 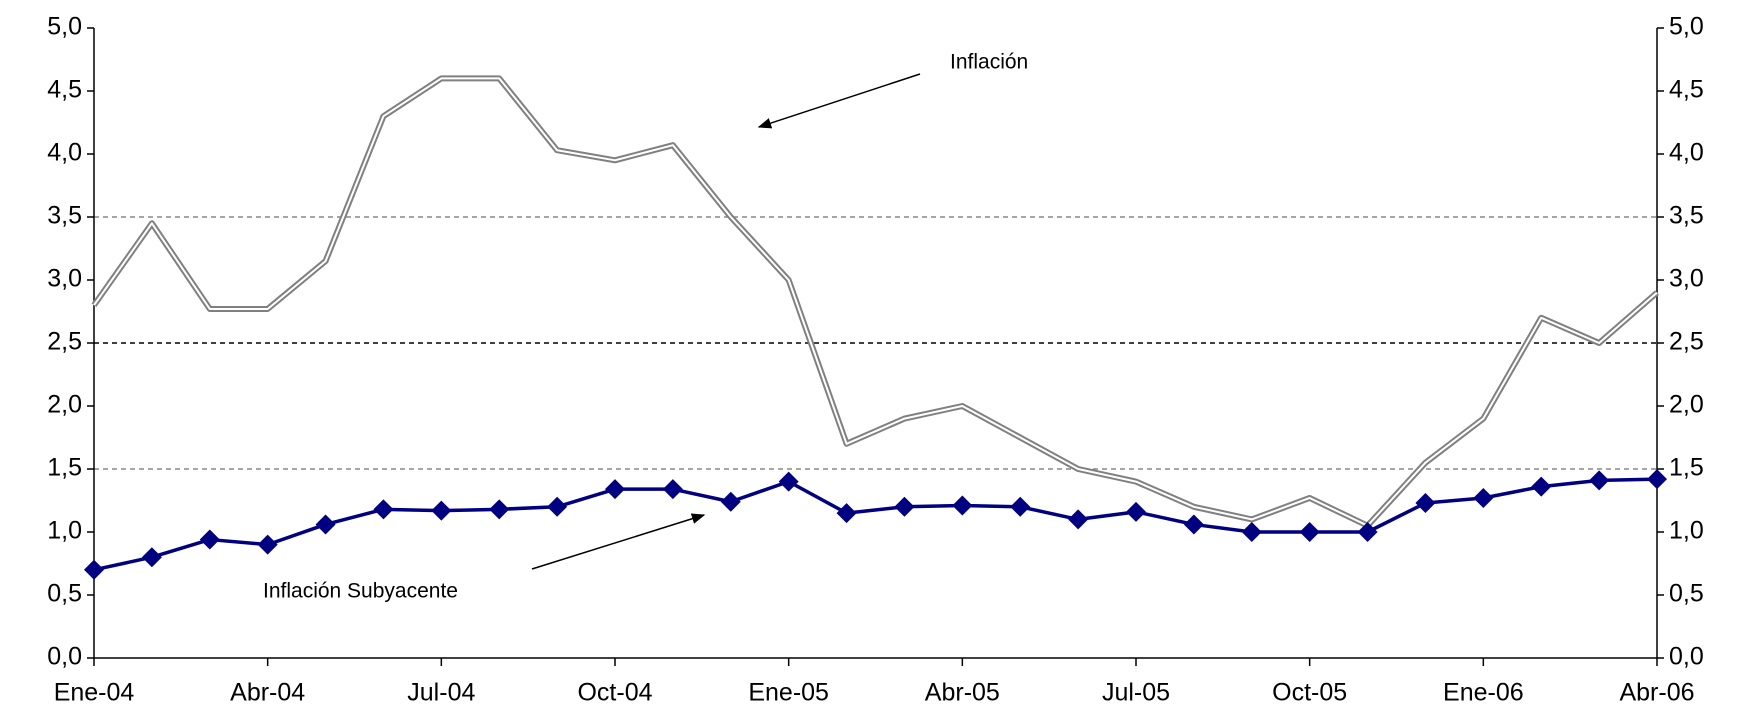 What do you see at coordinates (1656, 693) in the screenshot?
I see `x-tick-label: Abr-06` at bounding box center [1656, 693].